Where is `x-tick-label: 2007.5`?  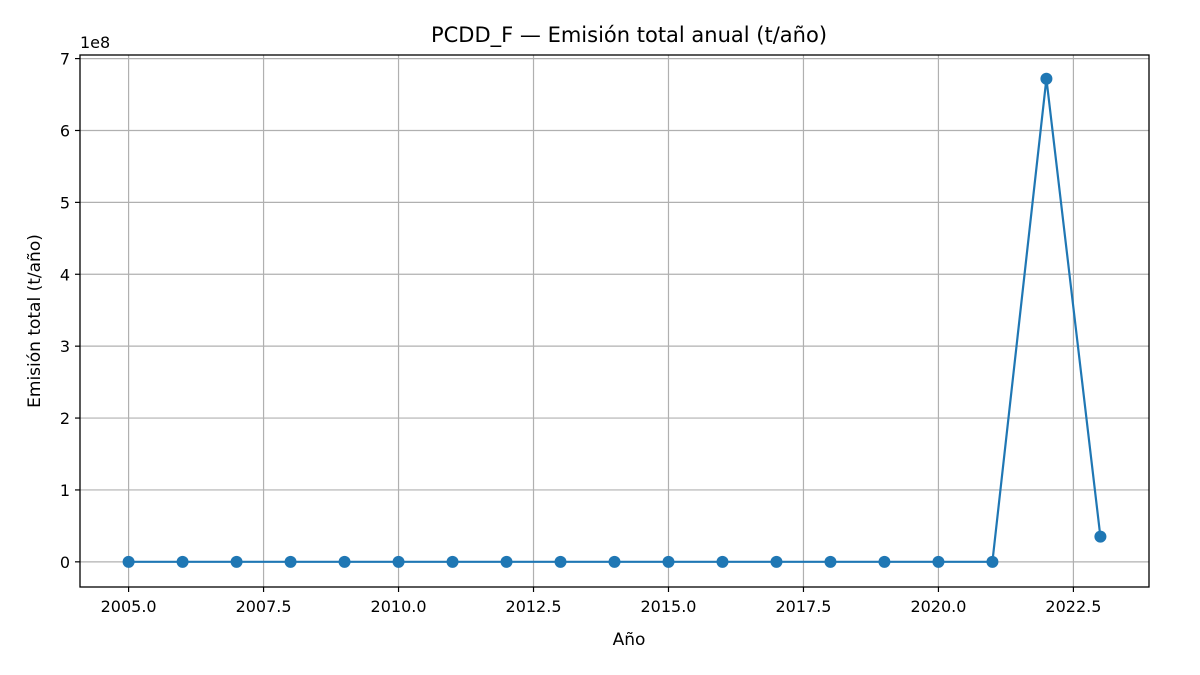 x-tick-label: 2007.5 is located at coordinates (264, 606).